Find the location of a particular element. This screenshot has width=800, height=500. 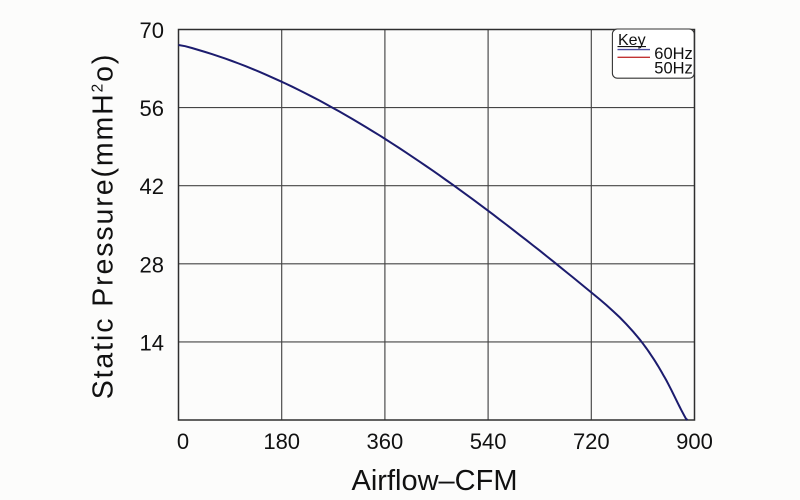

svg-text: Key is located at coordinates (632, 40).